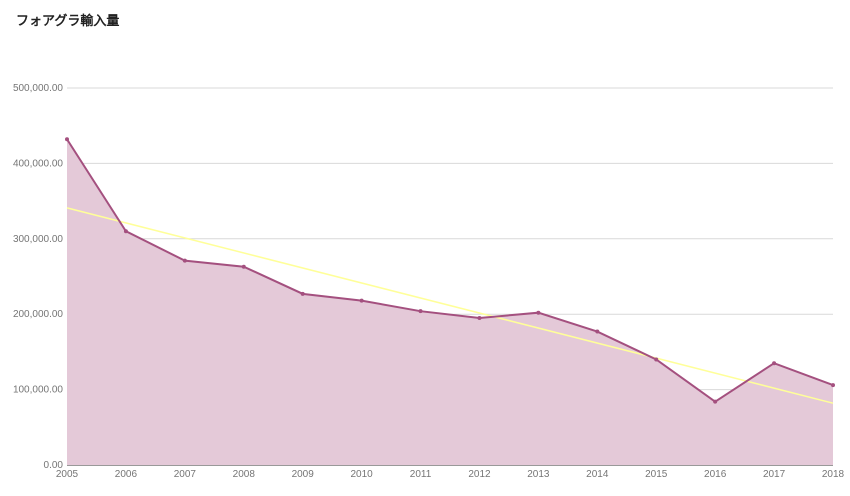 This screenshot has height=496, width=850. Describe the element at coordinates (126, 474) in the screenshot. I see `x-tick-label: 2006` at that location.